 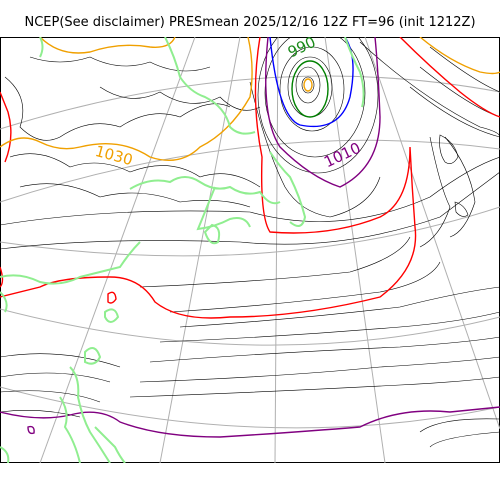 What do you see at coordinates (449, 77) in the screenshot?
I see `isobar-1020-east` at bounding box center [449, 77].